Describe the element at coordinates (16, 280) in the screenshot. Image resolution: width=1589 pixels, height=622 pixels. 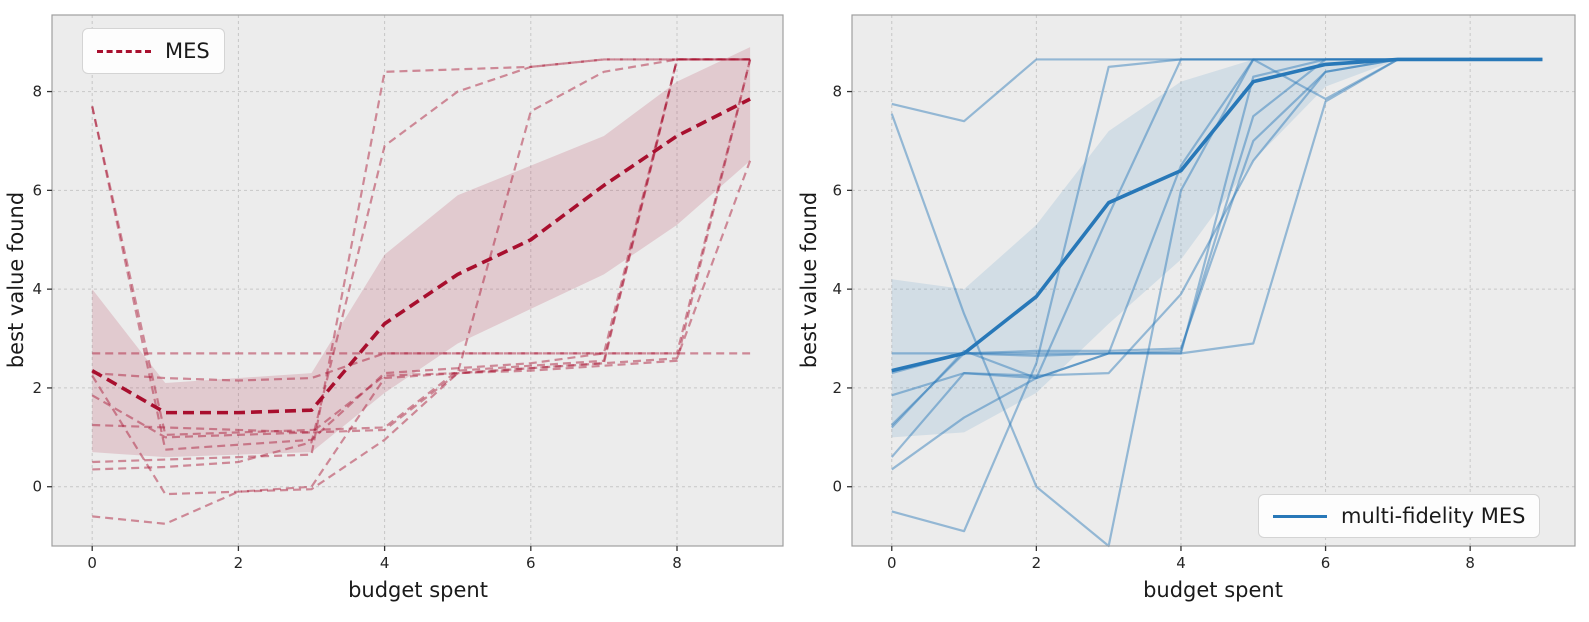
I see `mes-y-axis-label: best value found` at that location.